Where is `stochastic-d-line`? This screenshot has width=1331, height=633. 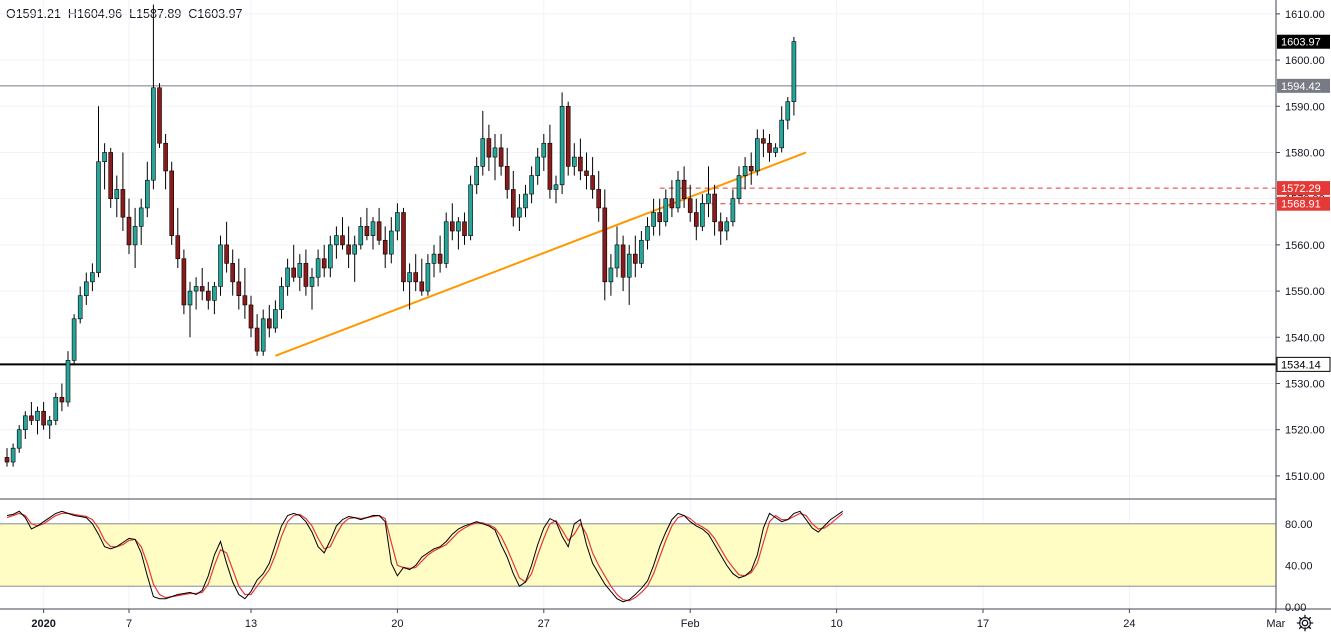 stochastic-d-line is located at coordinates (425, 557).